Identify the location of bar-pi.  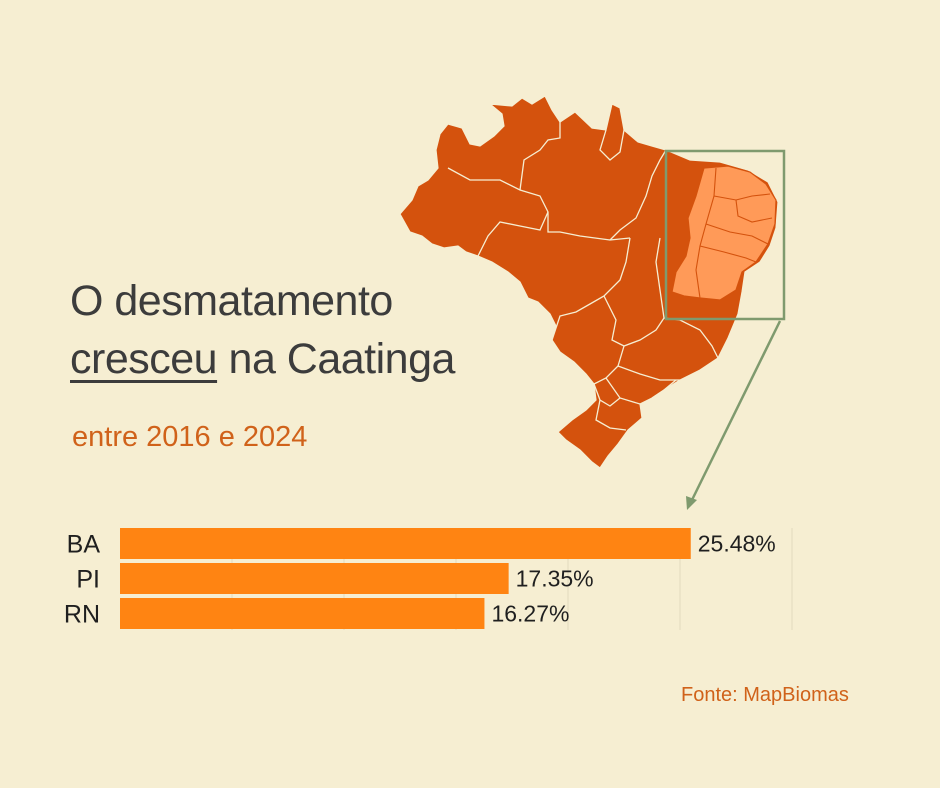
(314, 578).